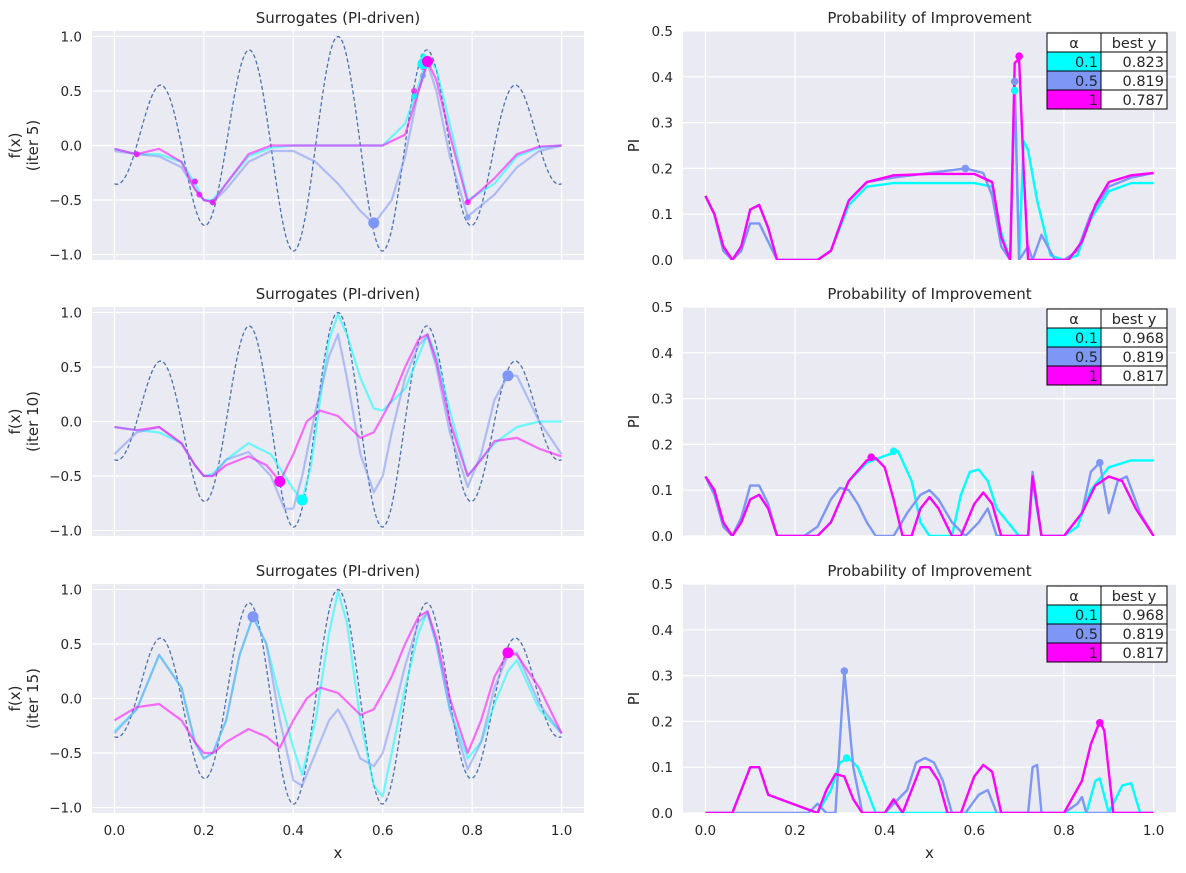 The width and height of the screenshot is (1186, 873). What do you see at coordinates (65, 532) in the screenshot?
I see `y-tick-label: −1.0` at bounding box center [65, 532].